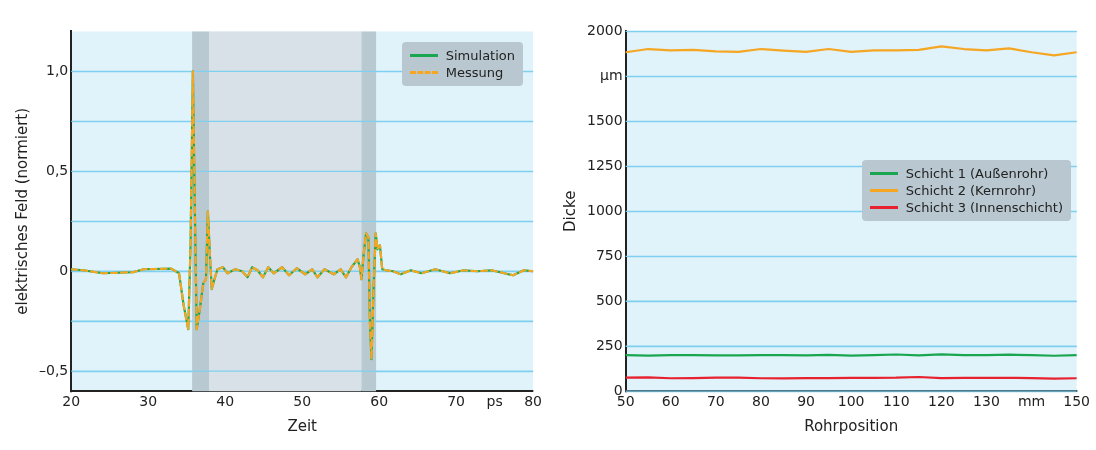 This screenshot has height=450, width=1096. I want to click on y-axis-title: elektrisches Feld (normiert), so click(21, 211).